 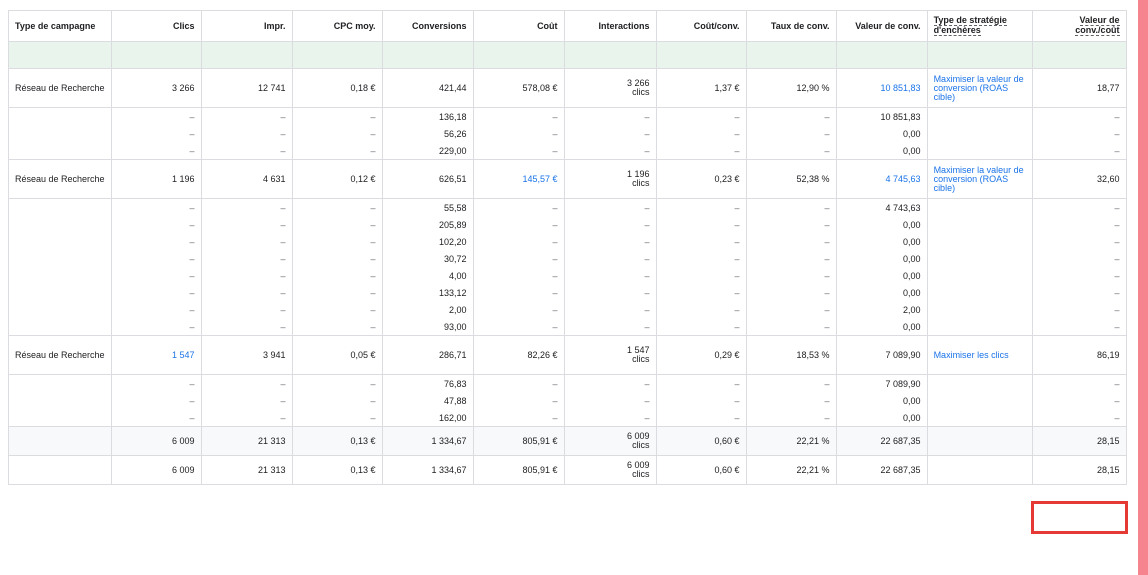 I want to click on sub-row: – – –93,00– – – –0,00–, so click(x=567, y=327).